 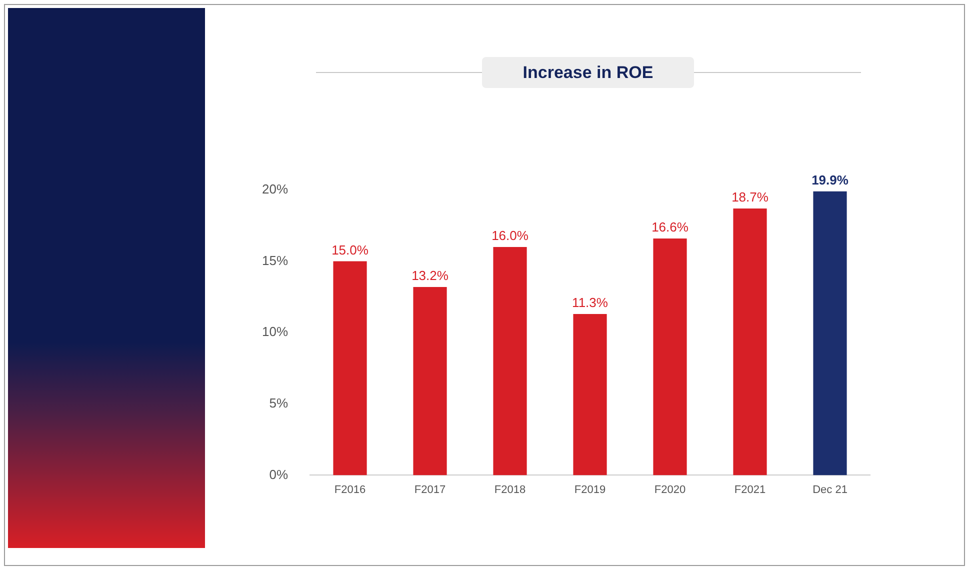 I want to click on data-label: 11.3%, so click(x=590, y=302).